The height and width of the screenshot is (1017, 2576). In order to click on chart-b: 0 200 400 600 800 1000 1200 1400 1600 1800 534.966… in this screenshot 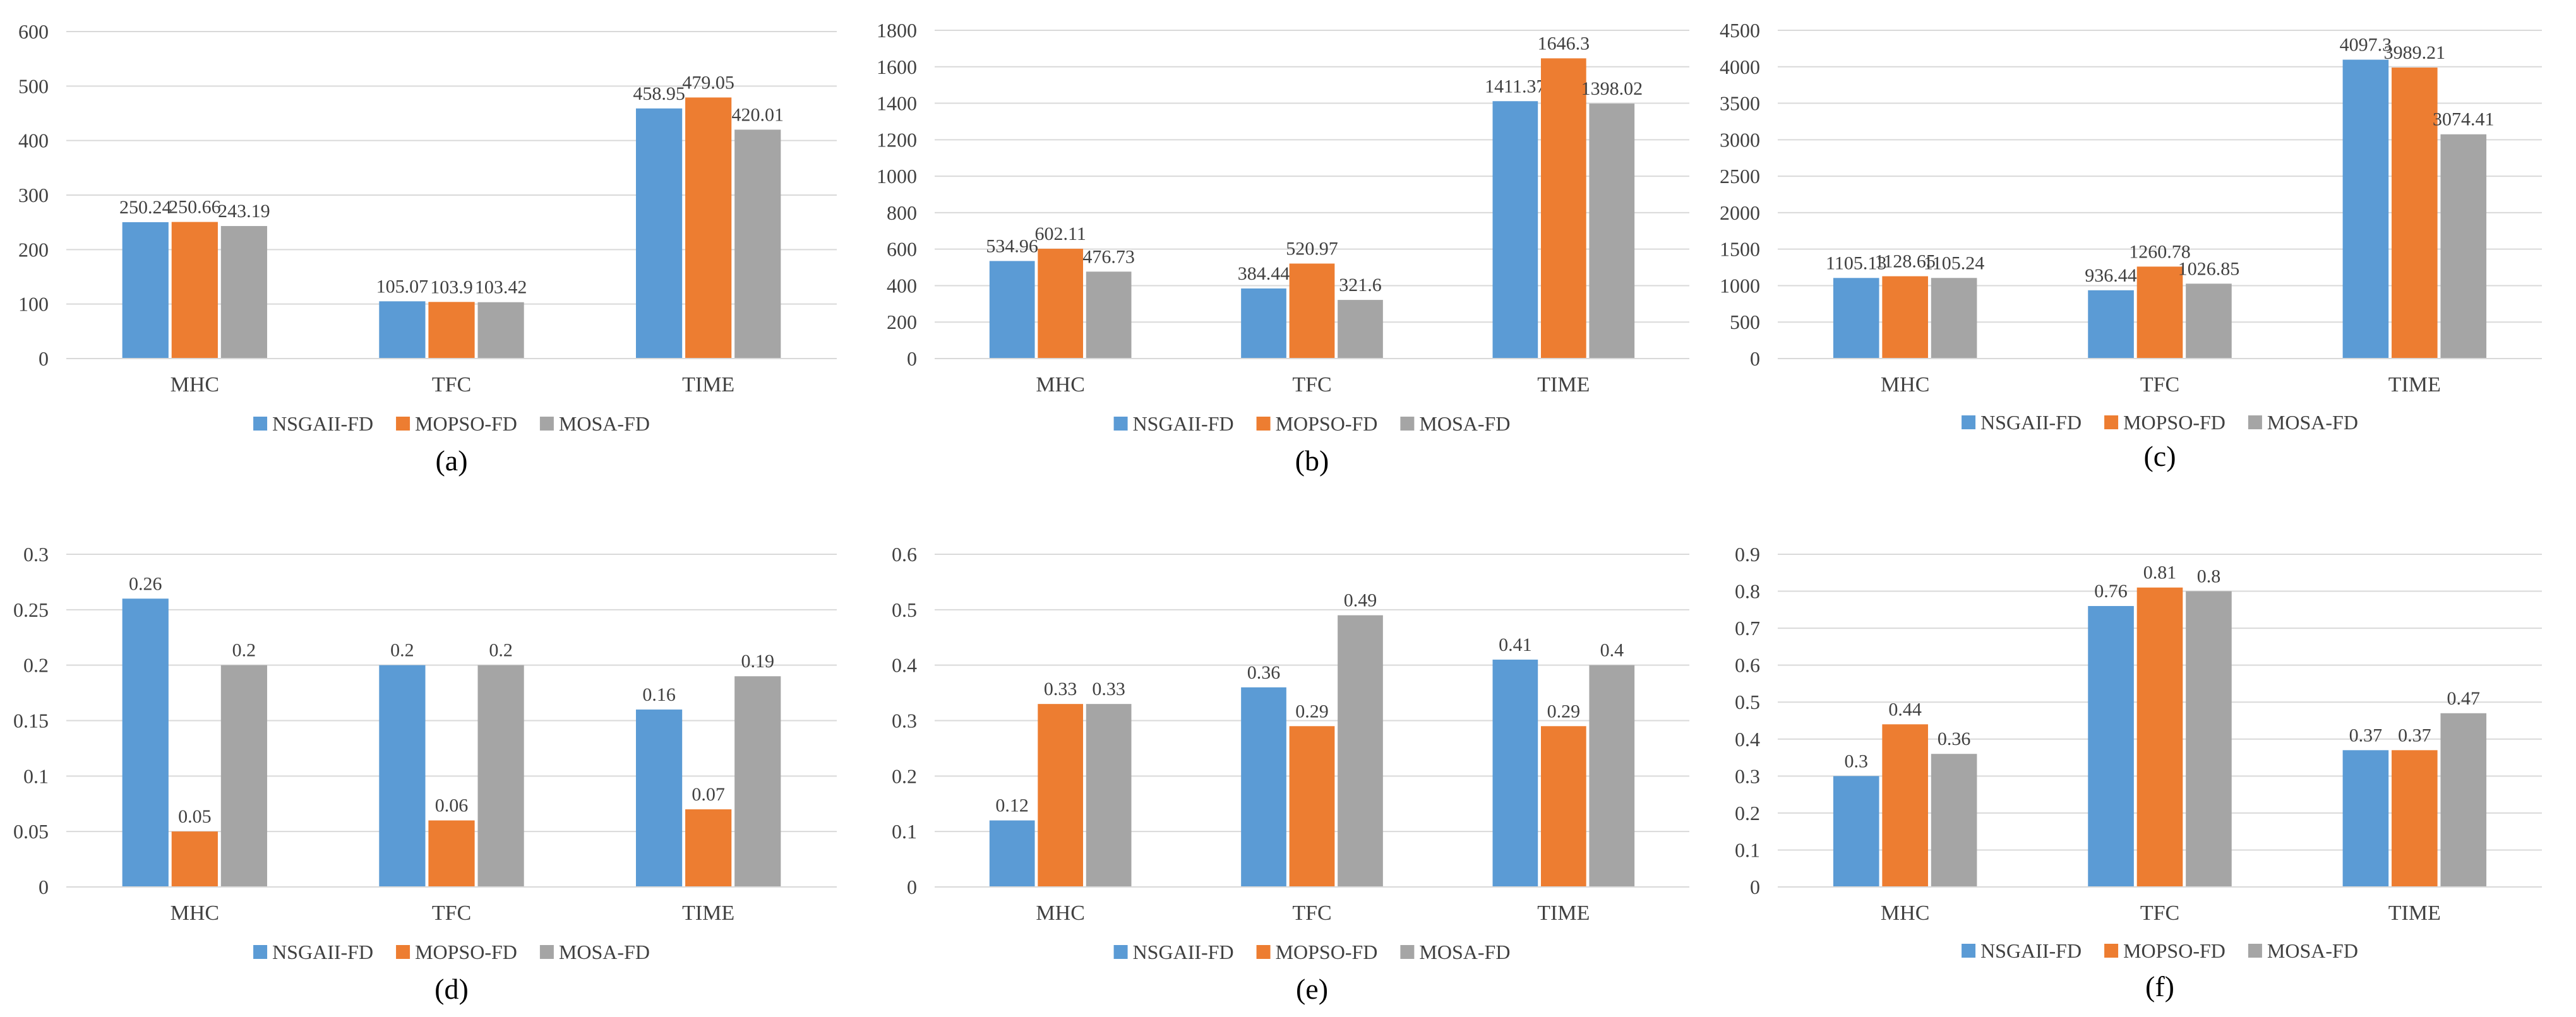, I will do `click(1283, 248)`.